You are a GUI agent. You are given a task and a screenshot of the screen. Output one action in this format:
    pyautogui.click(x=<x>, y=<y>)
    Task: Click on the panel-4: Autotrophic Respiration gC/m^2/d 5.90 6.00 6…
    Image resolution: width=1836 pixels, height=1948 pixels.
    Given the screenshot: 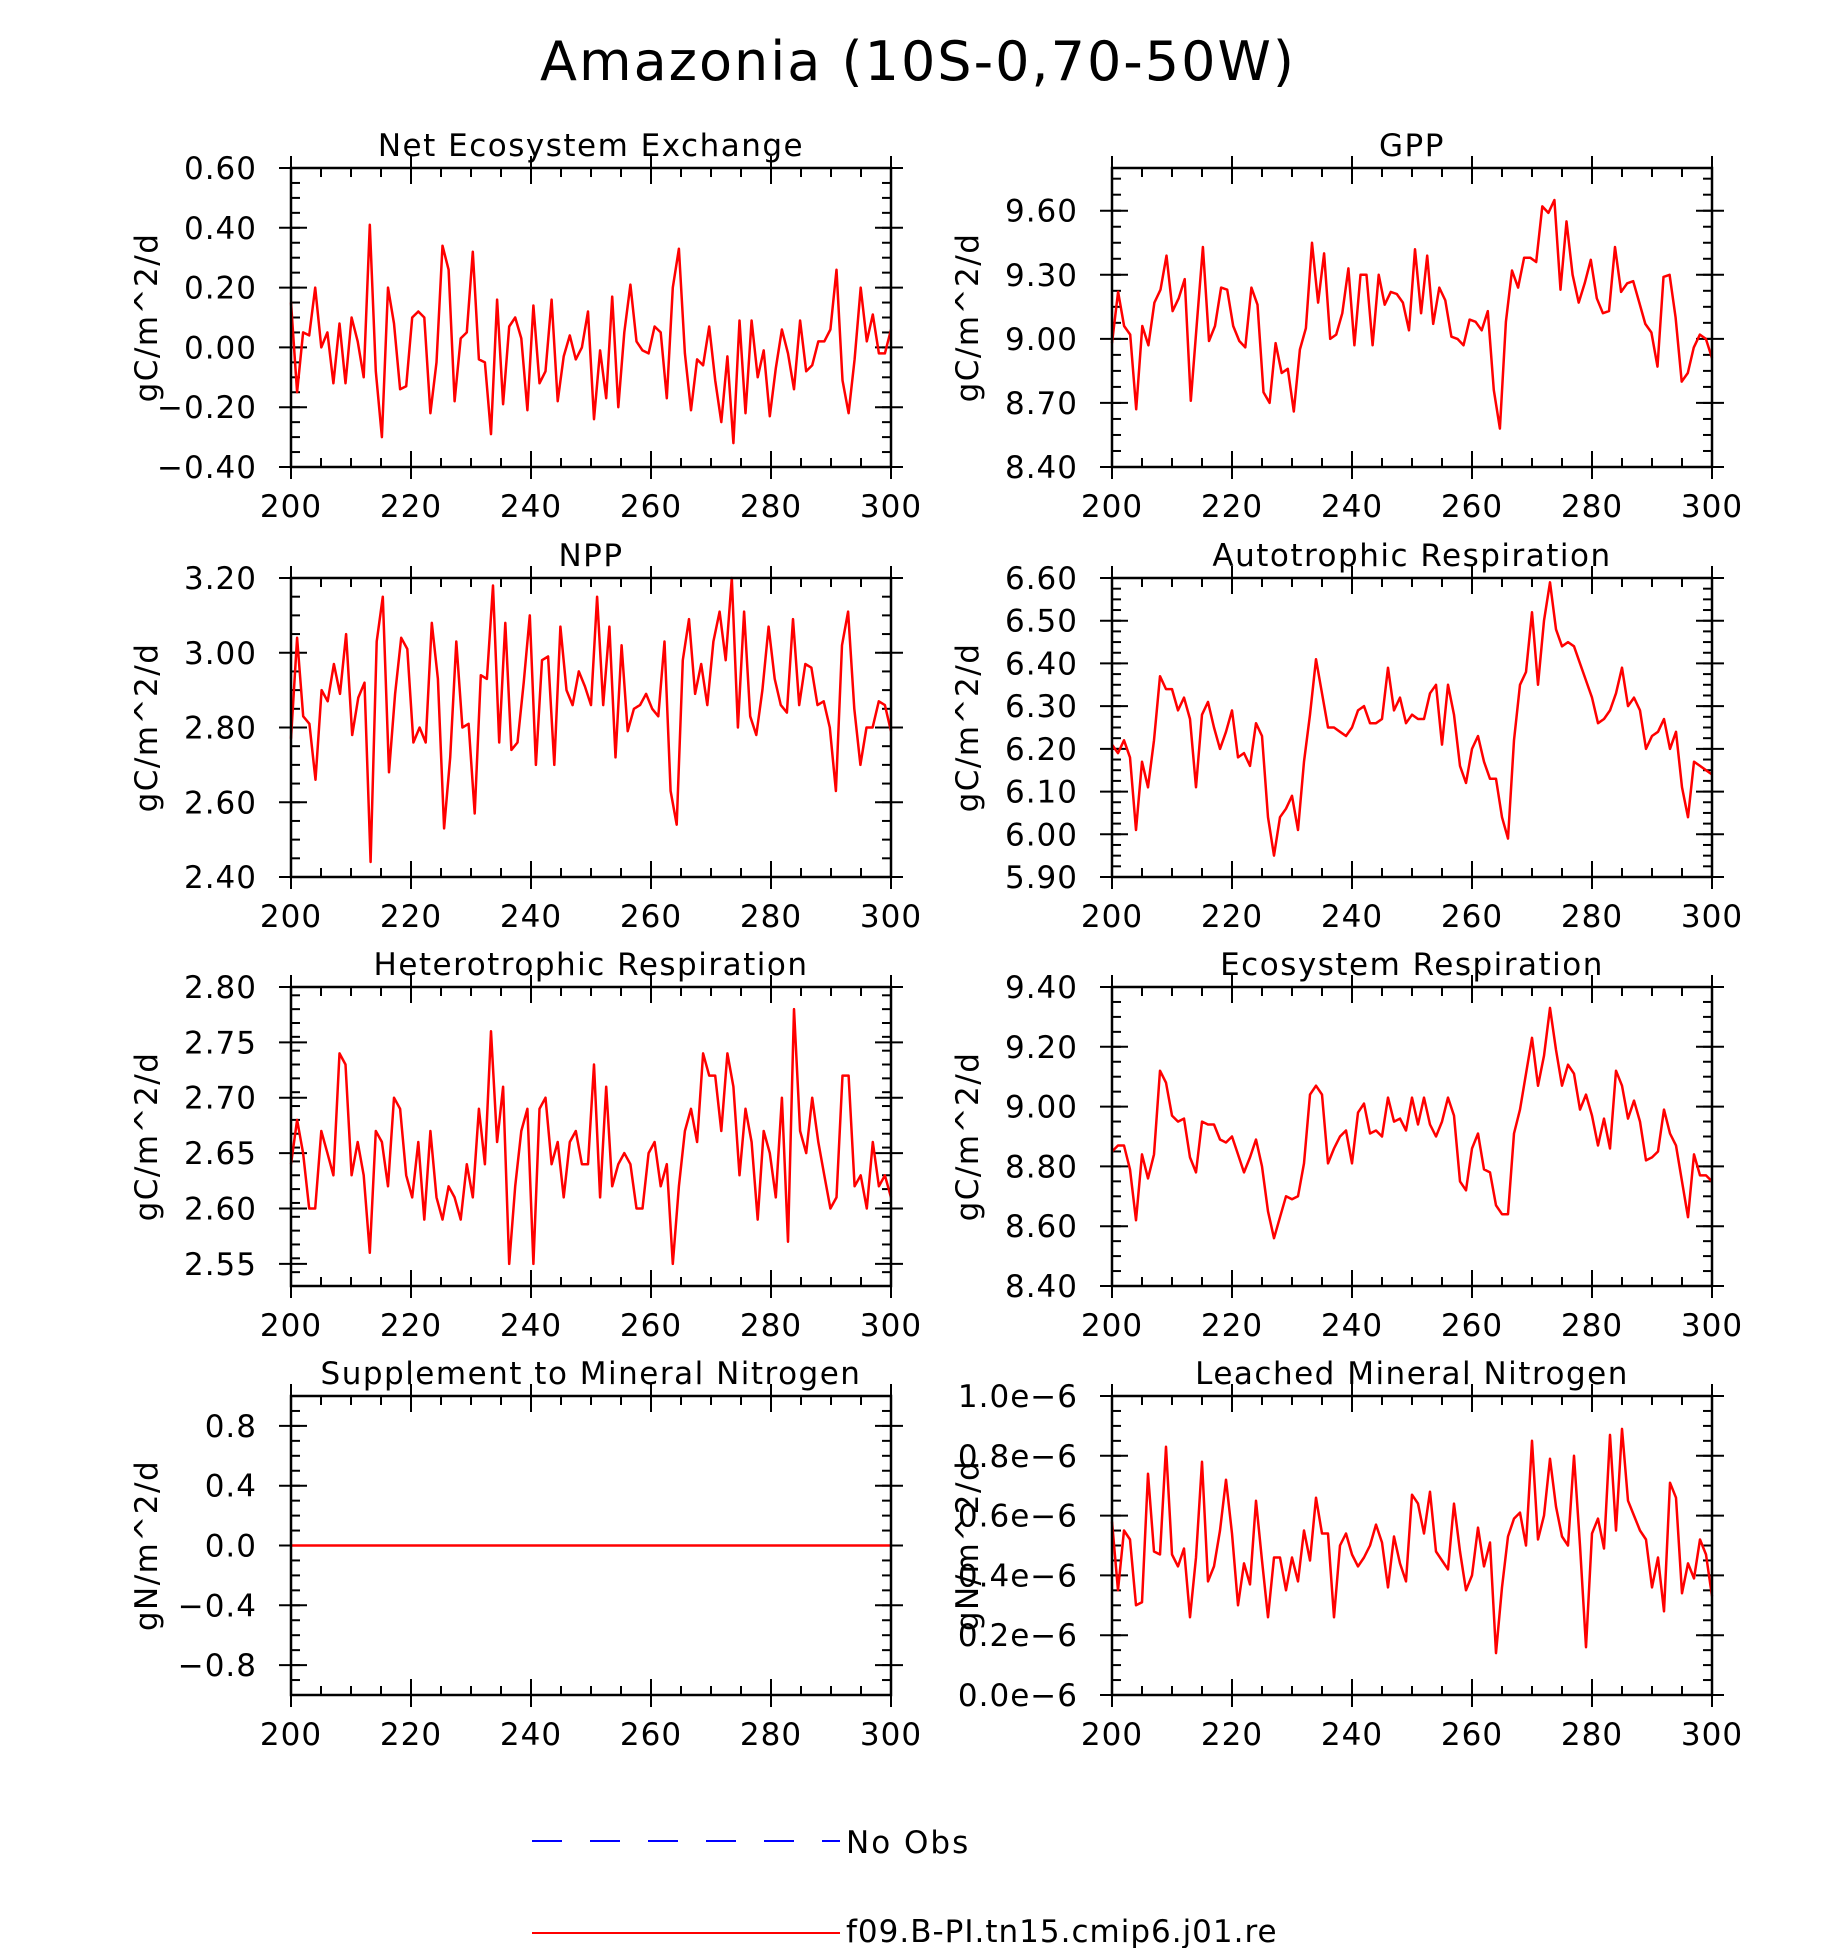 What is the action you would take?
    pyautogui.click(x=1346, y=736)
    